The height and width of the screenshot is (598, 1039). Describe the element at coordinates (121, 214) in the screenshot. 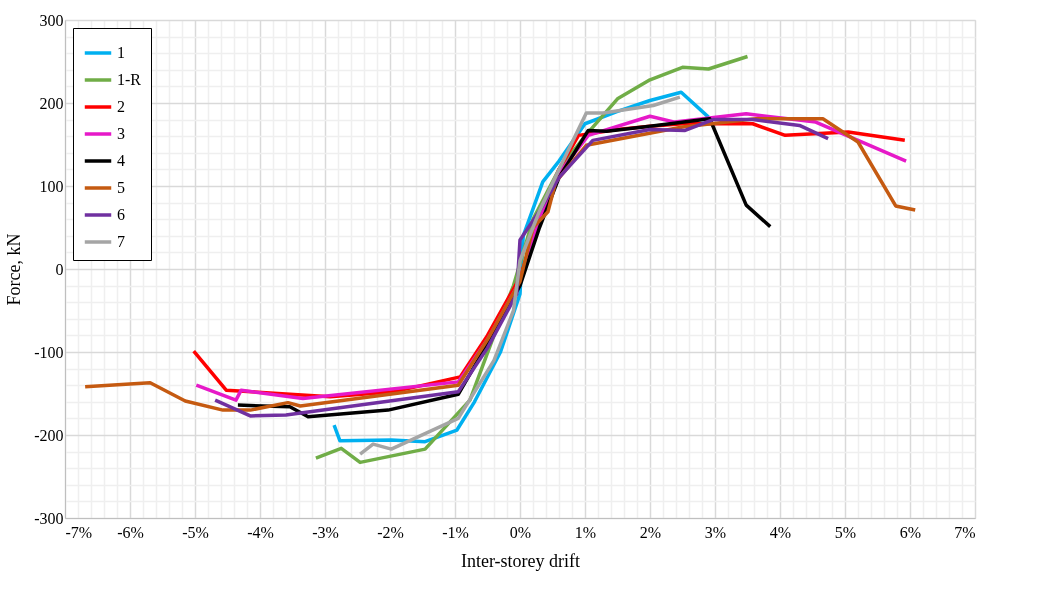

I see `legend-label: 6` at that location.